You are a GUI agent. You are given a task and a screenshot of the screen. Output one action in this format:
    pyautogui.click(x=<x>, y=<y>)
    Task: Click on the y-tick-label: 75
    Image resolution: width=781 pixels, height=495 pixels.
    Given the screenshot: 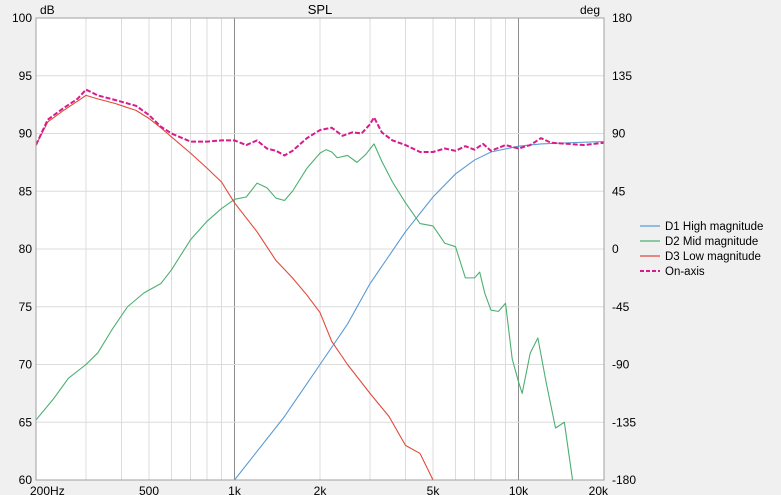 What is the action you would take?
    pyautogui.click(x=26, y=307)
    